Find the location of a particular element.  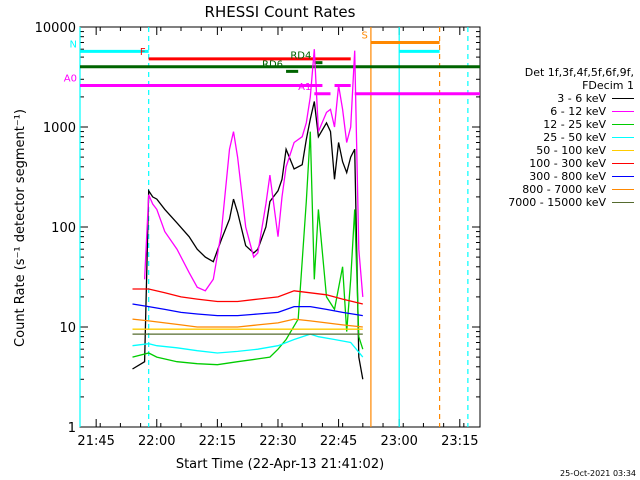

x-tick-label: 23:00 is located at coordinates (398, 441).